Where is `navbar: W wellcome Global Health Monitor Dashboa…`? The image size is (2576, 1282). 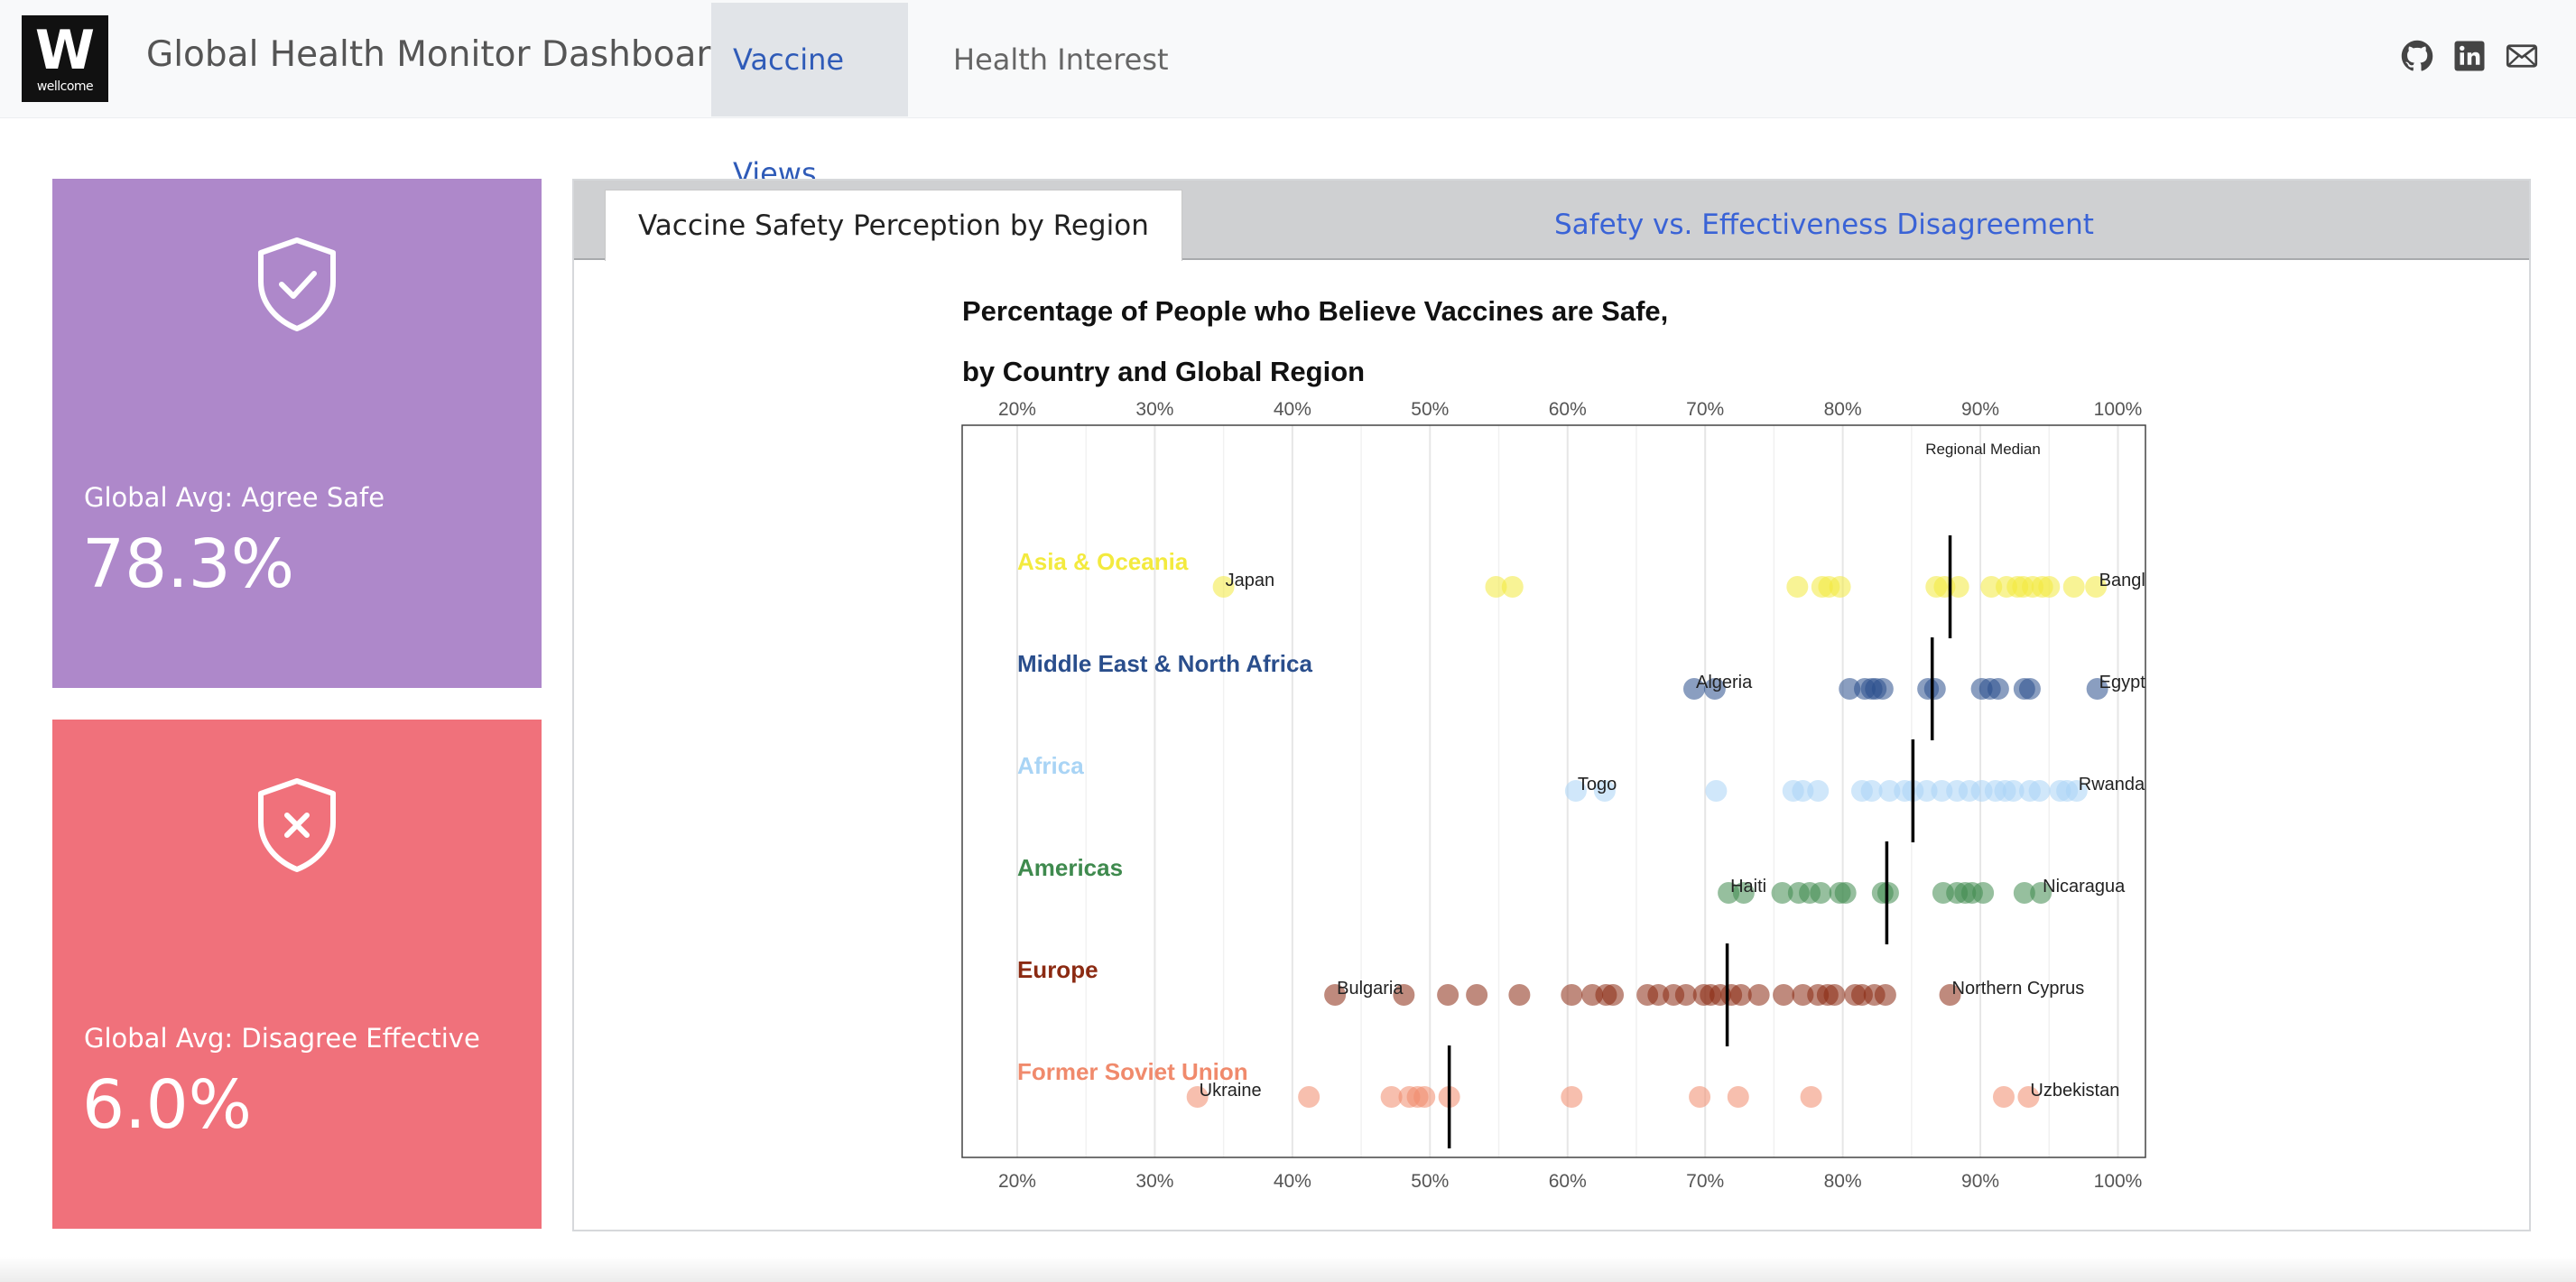
navbar: W wellcome Global Health Monitor Dashboa… is located at coordinates (1288, 95).